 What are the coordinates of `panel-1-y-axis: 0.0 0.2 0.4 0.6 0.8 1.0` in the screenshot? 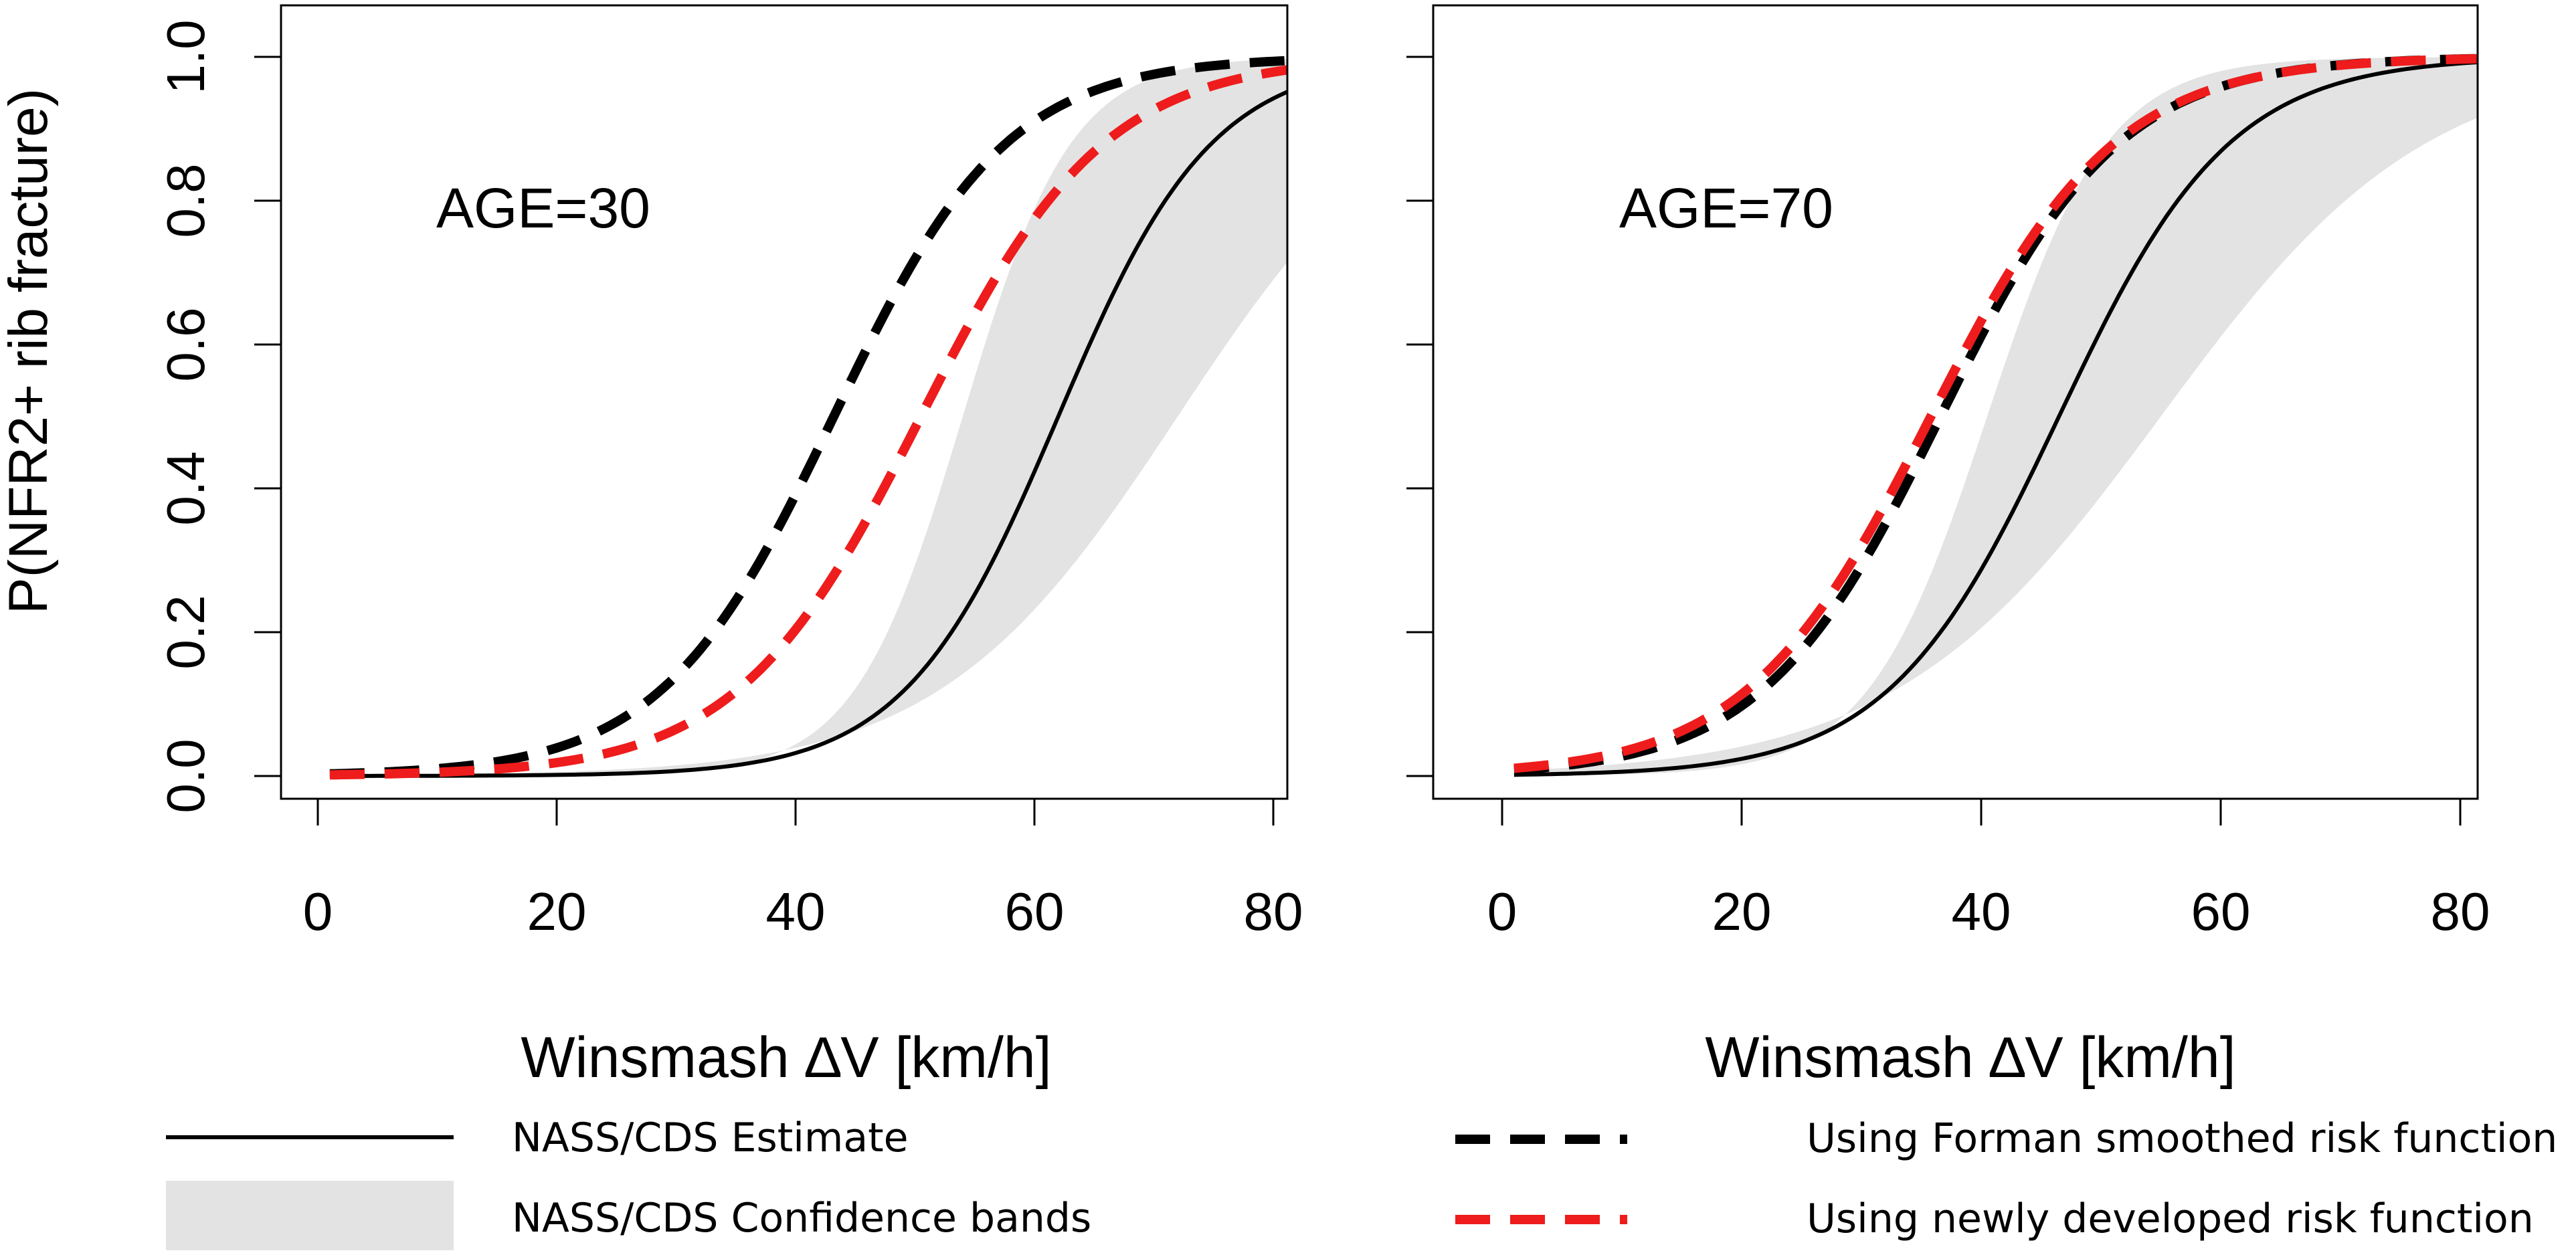 It's located at (218, 416).